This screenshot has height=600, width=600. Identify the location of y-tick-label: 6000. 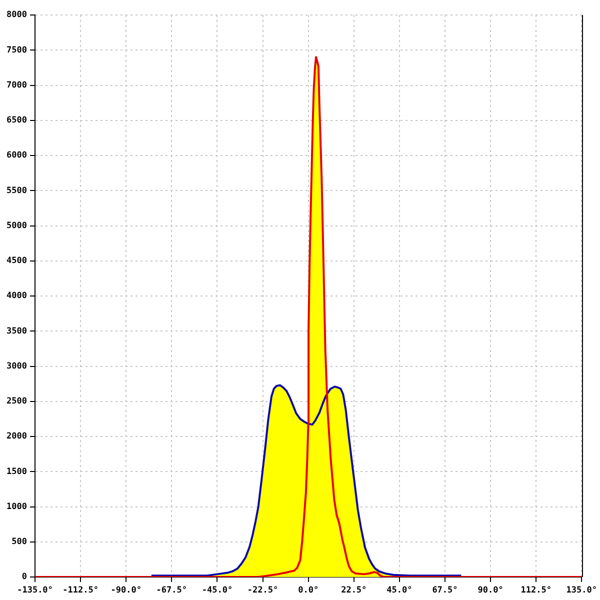
(16, 155).